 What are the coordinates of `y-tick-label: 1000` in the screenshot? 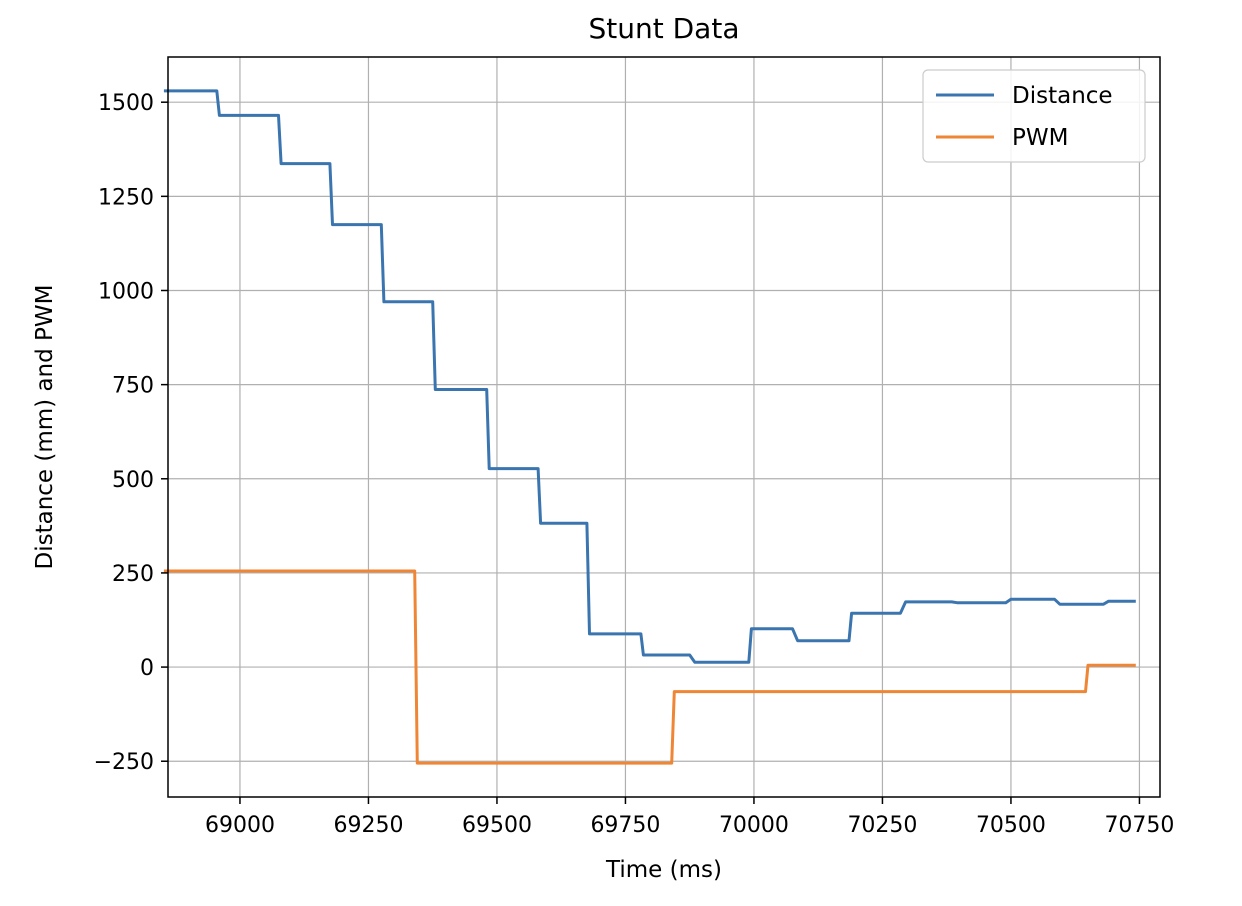 It's located at (126, 291).